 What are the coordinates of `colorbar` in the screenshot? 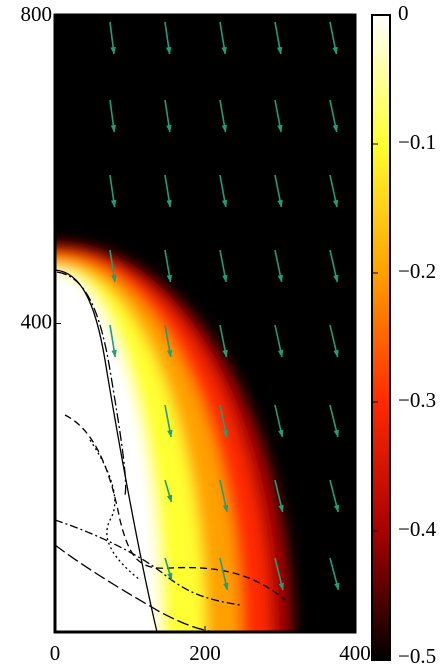 It's located at (381, 337).